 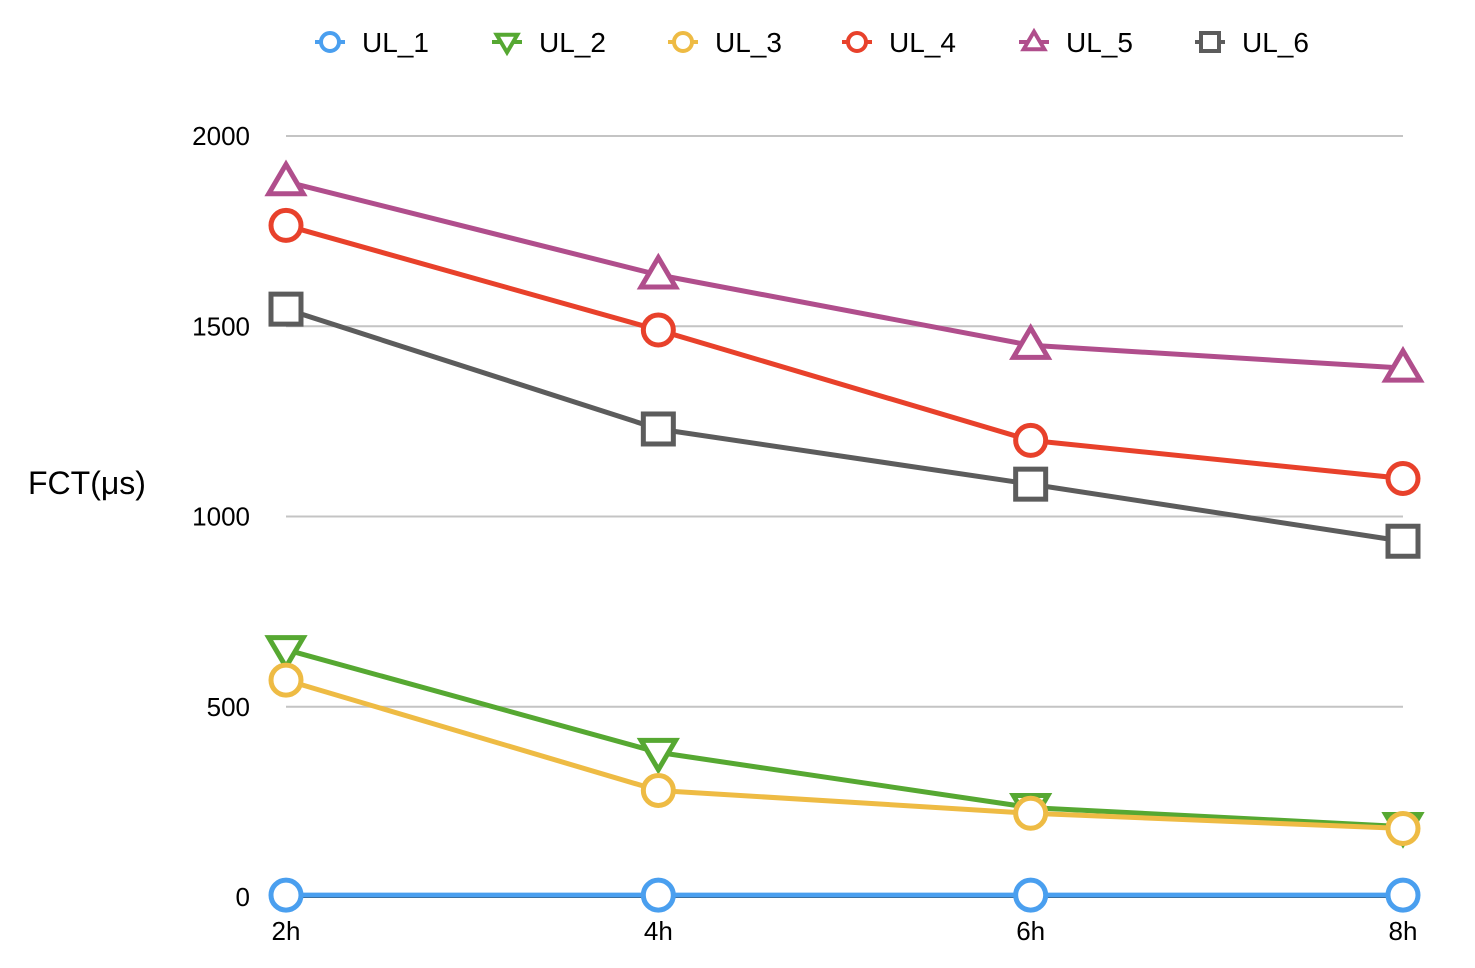 I want to click on legend-item: UL_1, so click(x=372, y=42).